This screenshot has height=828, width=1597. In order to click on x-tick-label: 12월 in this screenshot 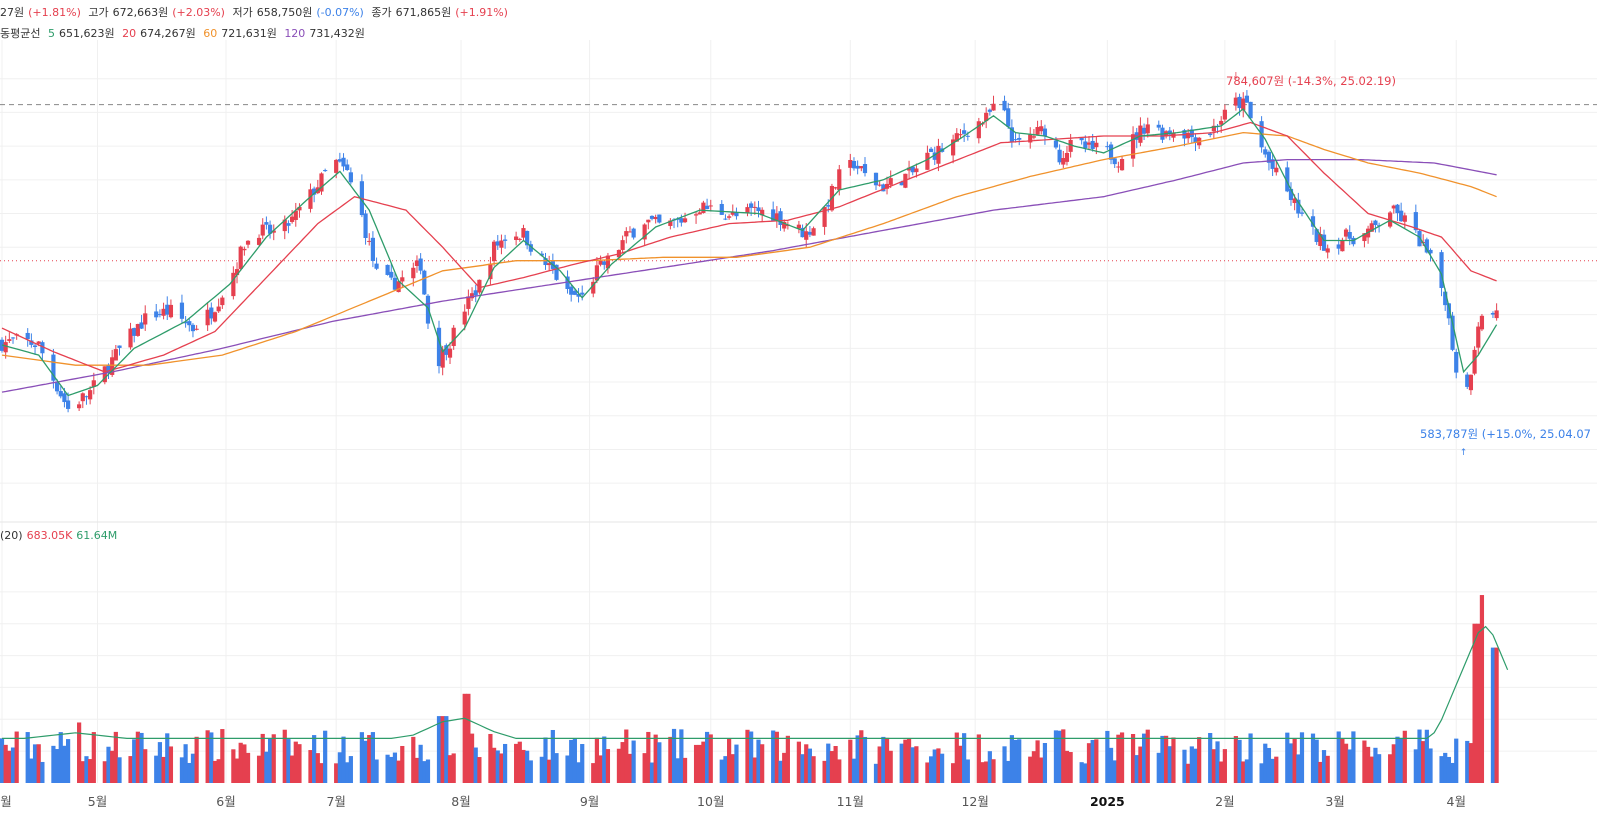, I will do `click(974, 801)`.